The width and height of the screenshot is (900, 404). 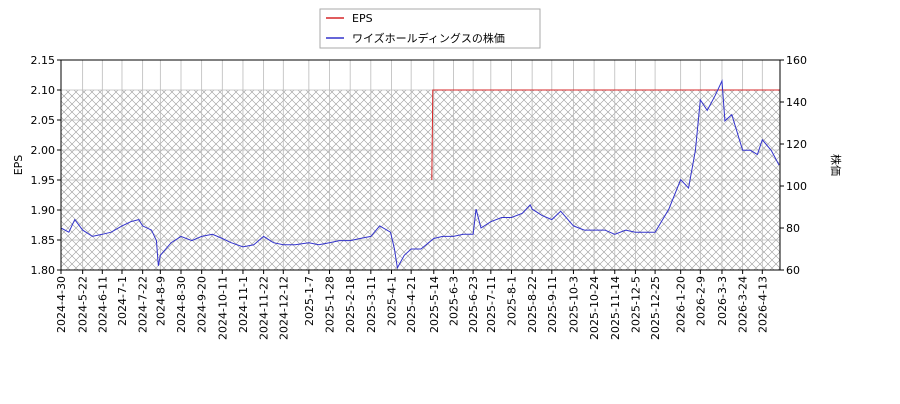 I want to click on x-tick-label: 2025-10-24, so click(x=594, y=308).